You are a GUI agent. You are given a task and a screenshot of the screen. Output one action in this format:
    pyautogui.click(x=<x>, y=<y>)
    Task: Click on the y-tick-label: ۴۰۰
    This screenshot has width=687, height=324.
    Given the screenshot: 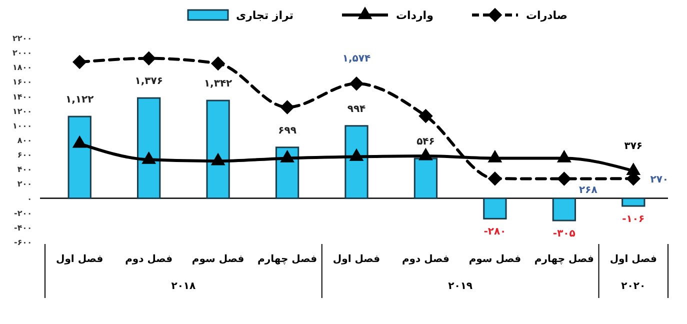 What is the action you would take?
    pyautogui.click(x=24, y=169)
    